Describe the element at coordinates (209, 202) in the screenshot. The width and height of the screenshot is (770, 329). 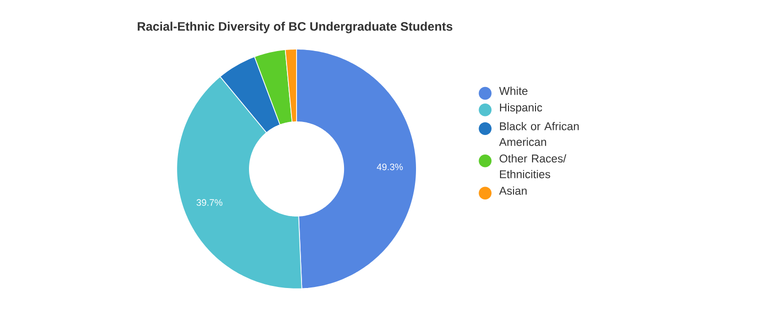
I see `data-label: 39.7%` at that location.